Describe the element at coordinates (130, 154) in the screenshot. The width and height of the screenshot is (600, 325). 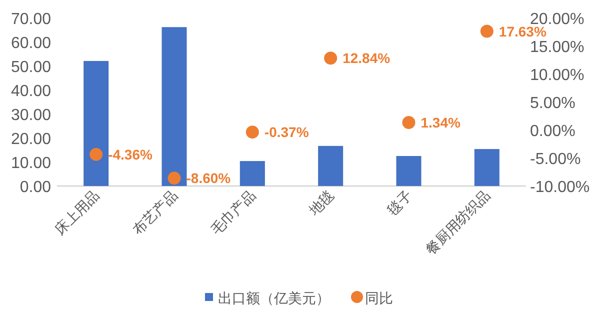
I see `data-label: -4.36%` at that location.